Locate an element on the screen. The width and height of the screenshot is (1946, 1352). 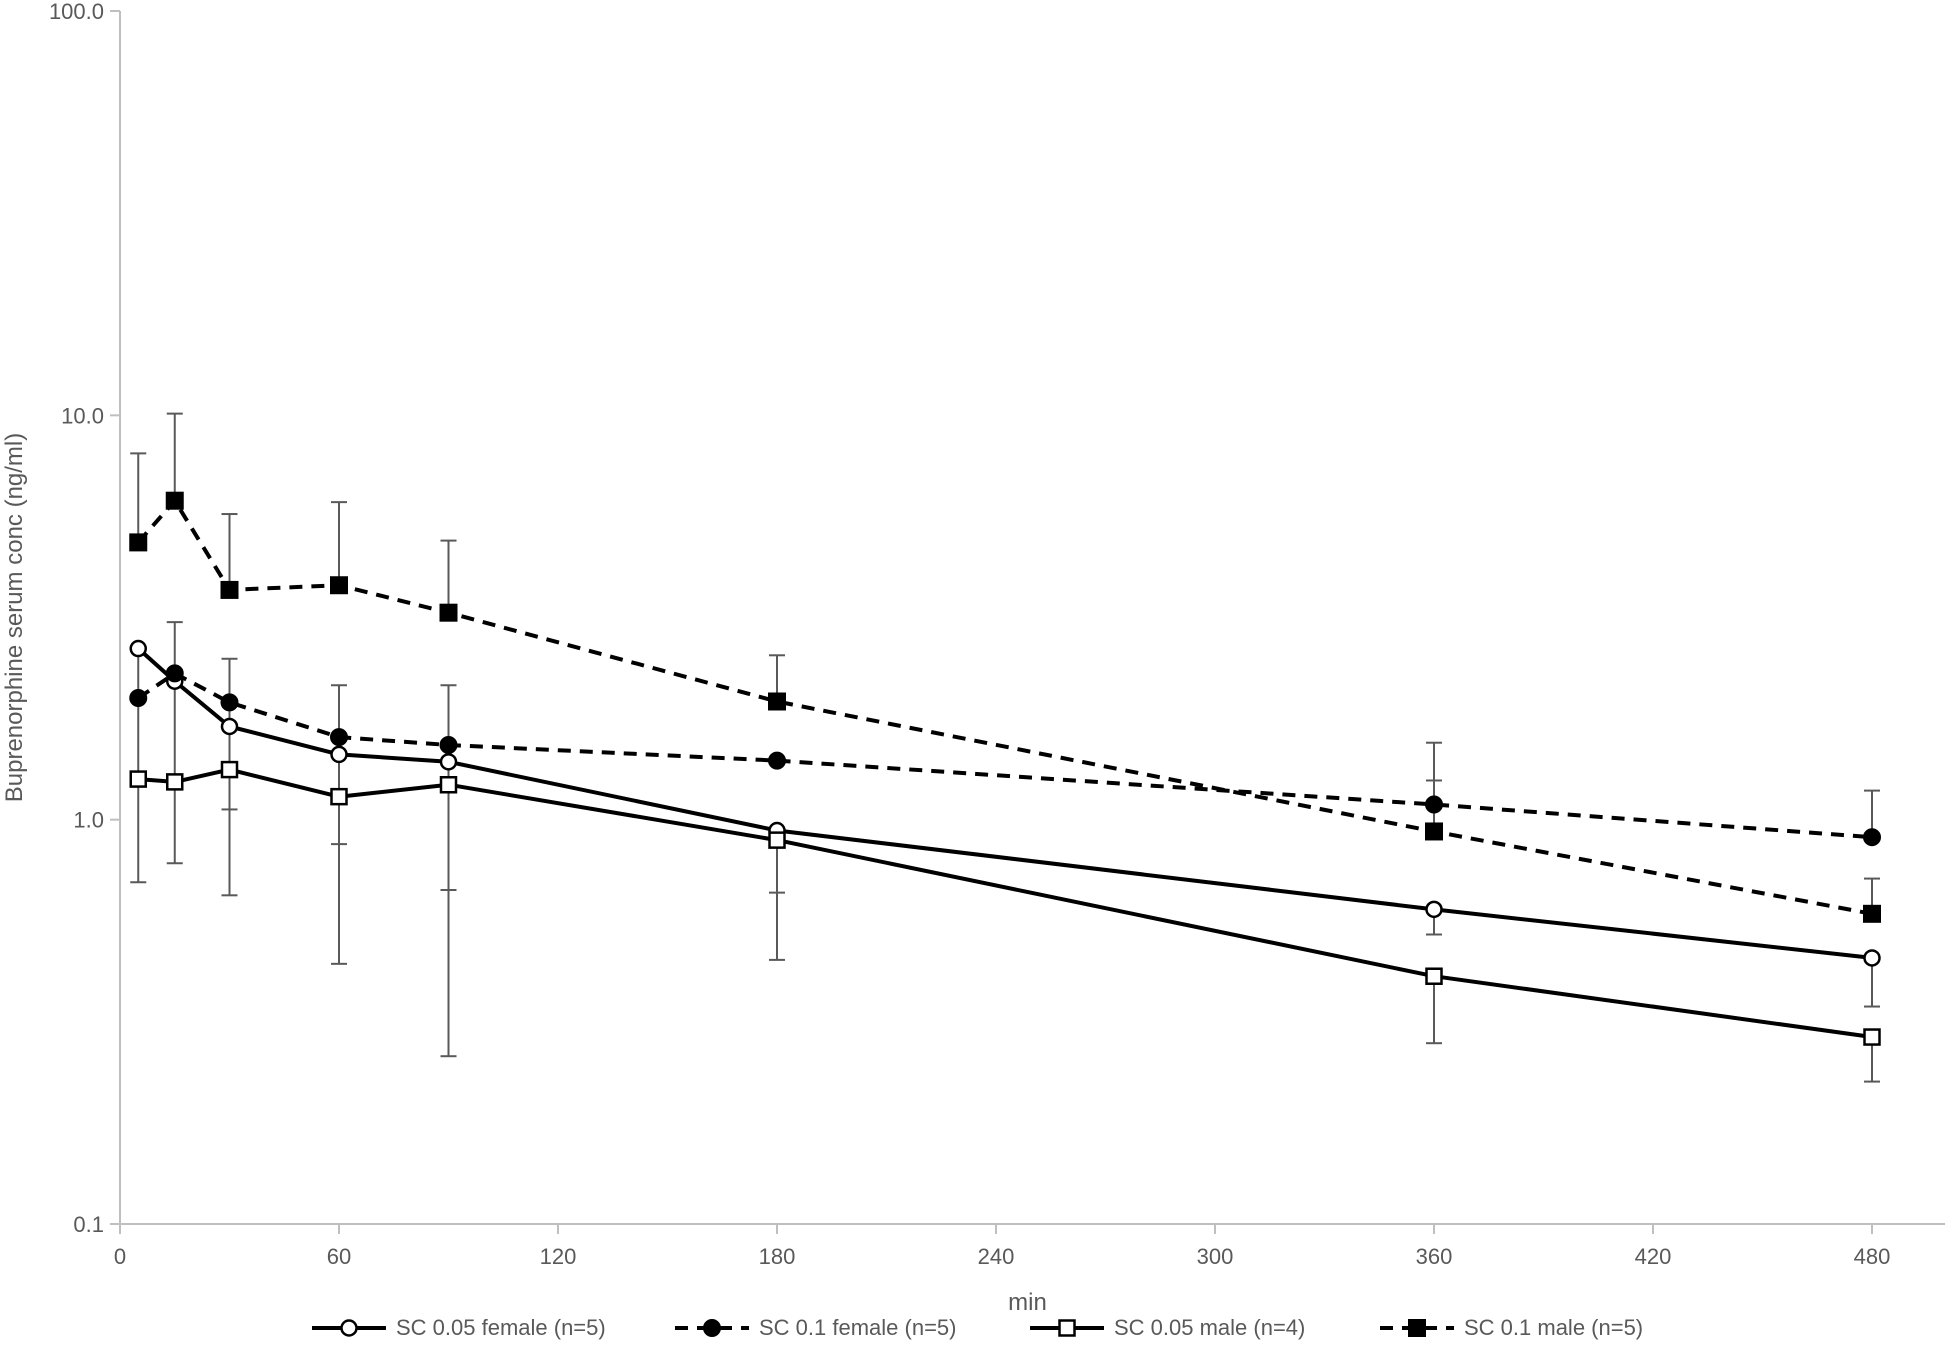
legend-label-1: SC 0.05 female (n=5) is located at coordinates (501, 1327).